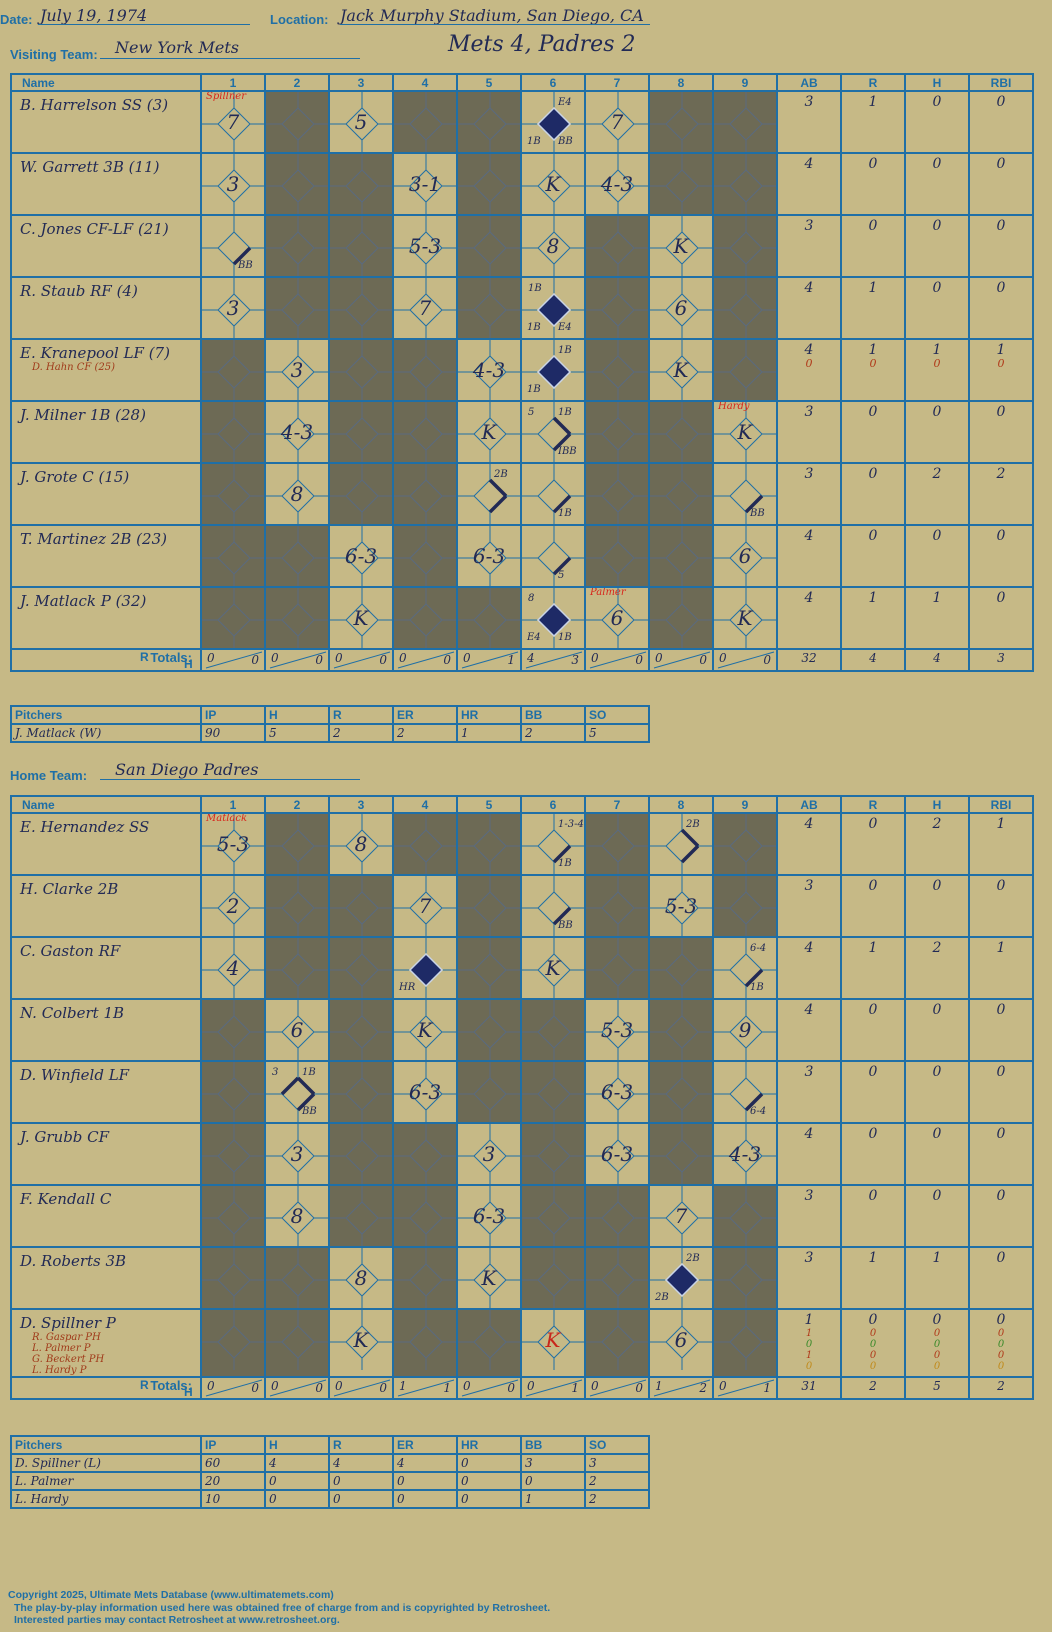 This screenshot has width=1052, height=1632. I want to click on at-bat-cell: 8, so click(361, 1278).